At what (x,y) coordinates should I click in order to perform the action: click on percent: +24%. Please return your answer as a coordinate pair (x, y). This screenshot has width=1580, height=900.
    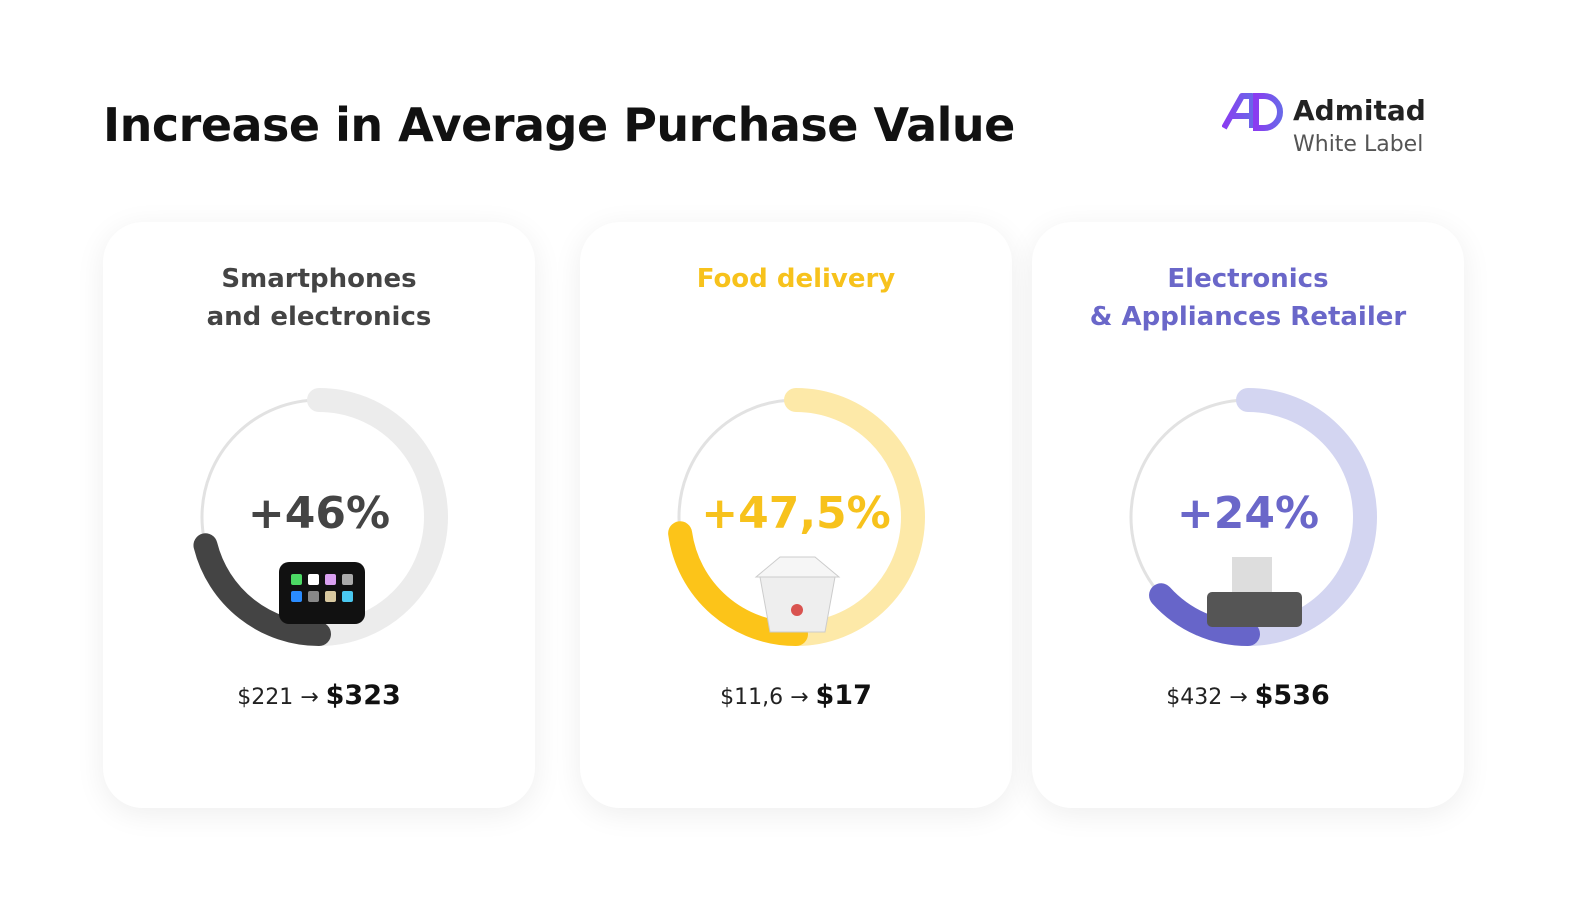
    Looking at the image, I should click on (1248, 513).